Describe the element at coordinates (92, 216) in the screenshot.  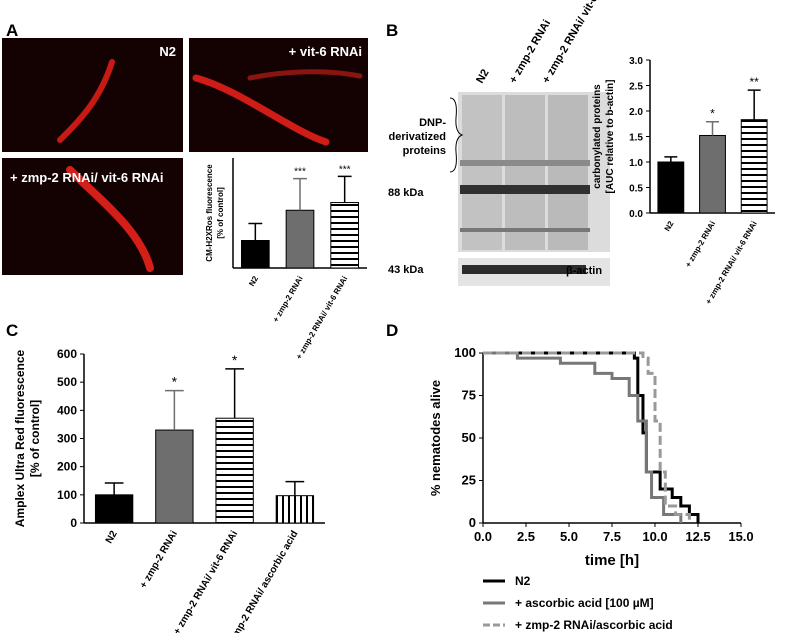
I see `micrograph: + zmp-2 RNAi/ vit-6 RNAi` at that location.